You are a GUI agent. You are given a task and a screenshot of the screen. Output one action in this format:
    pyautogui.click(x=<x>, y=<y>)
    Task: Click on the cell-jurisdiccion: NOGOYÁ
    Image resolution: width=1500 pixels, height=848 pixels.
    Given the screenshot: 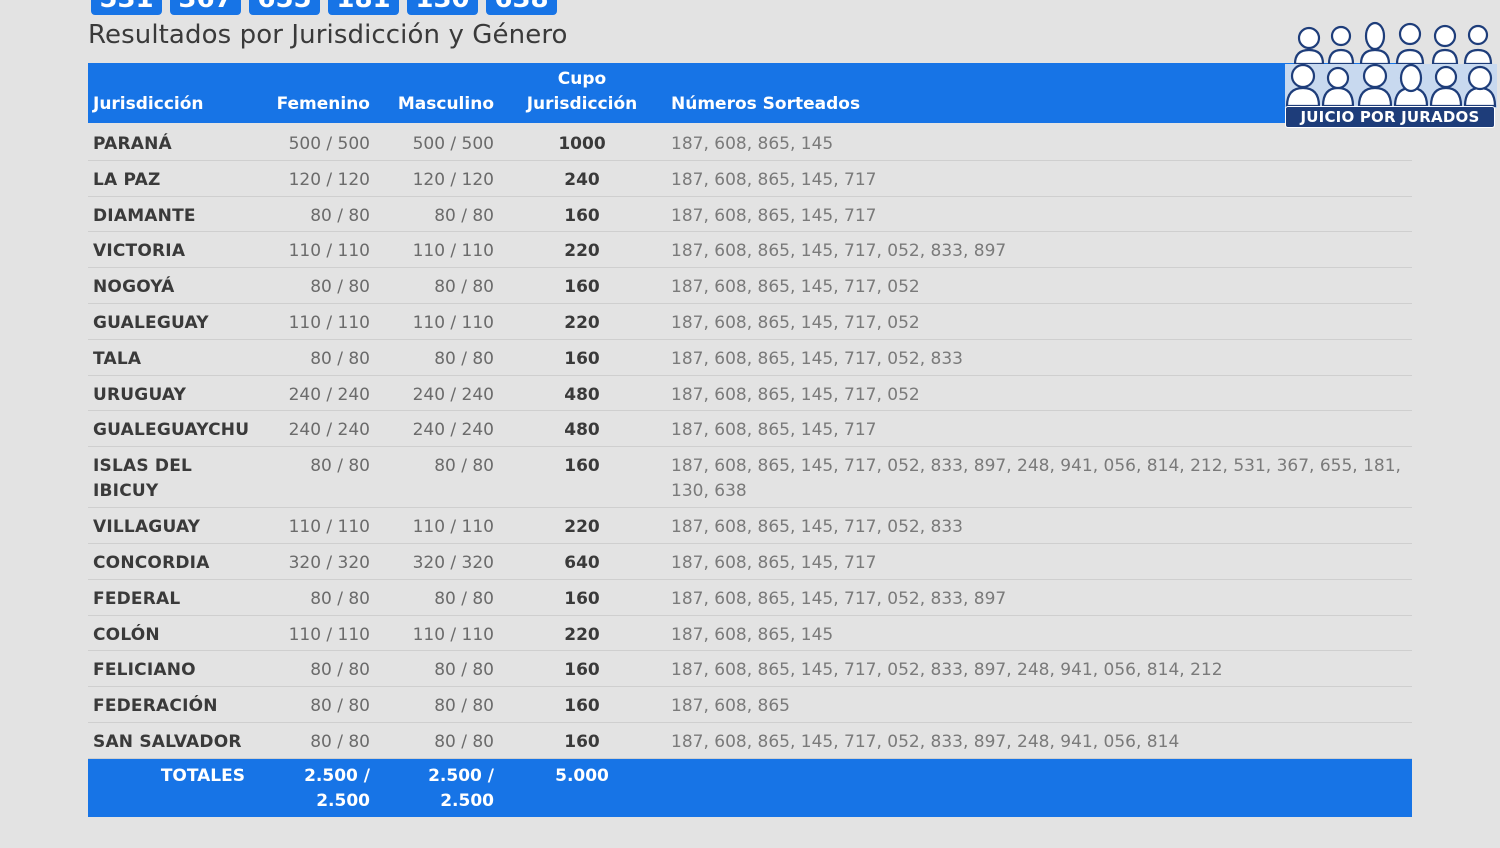 What is the action you would take?
    pyautogui.click(x=134, y=287)
    